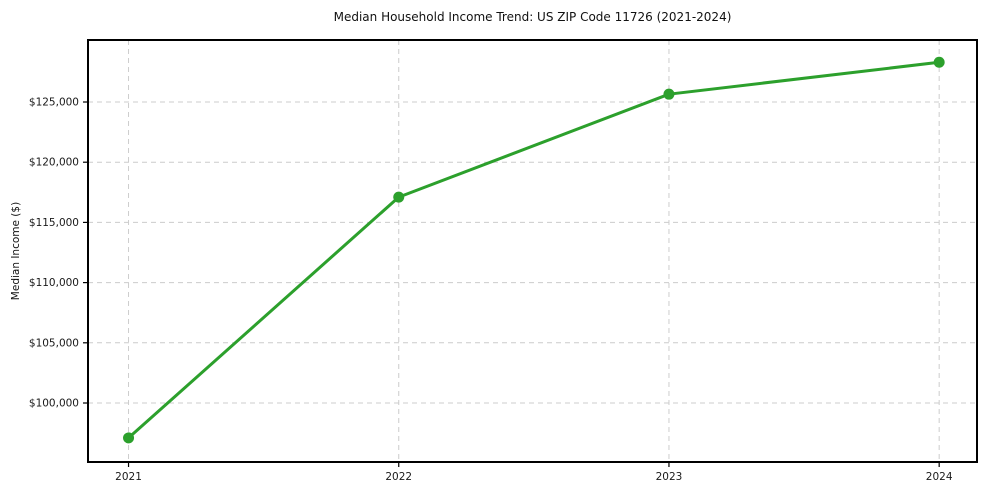 The height and width of the screenshot is (490, 989). I want to click on y-tick-label: $120,000, so click(54, 163).